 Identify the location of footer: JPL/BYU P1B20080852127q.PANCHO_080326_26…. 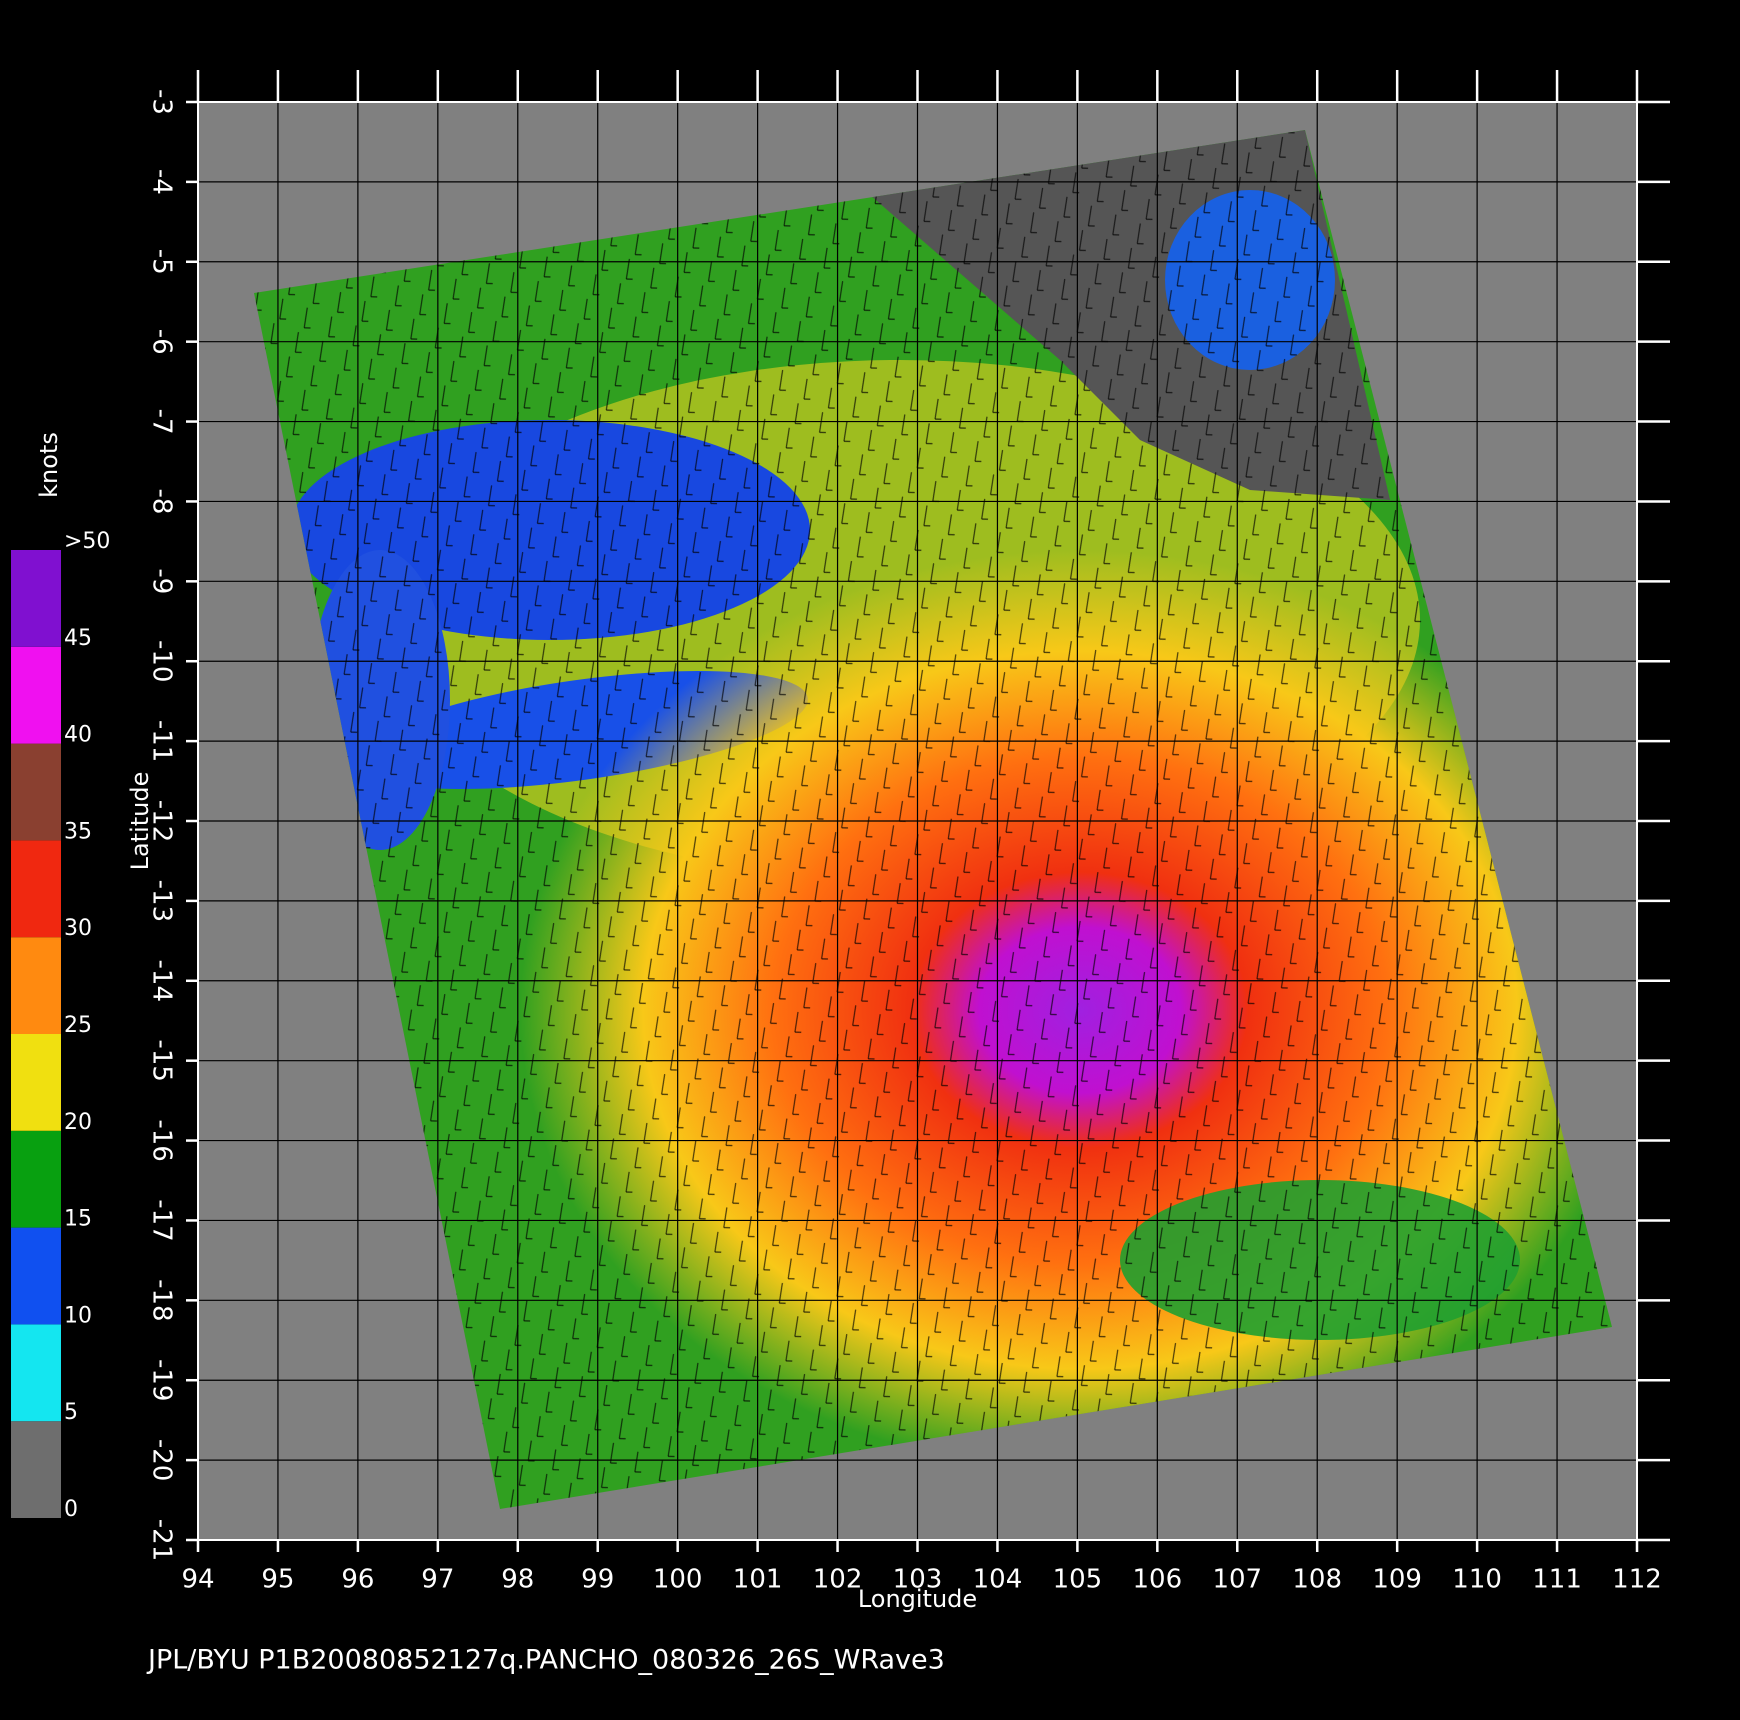
(545, 1660).